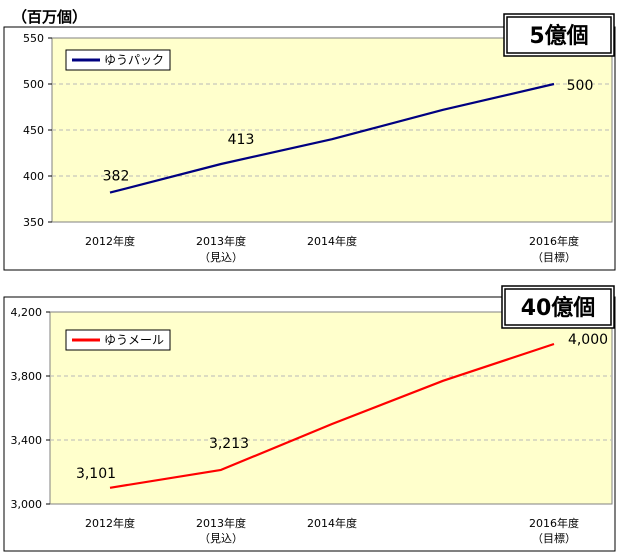 This screenshot has height=555, width=627. I want to click on y-tick-label: 4,200, so click(27, 312).